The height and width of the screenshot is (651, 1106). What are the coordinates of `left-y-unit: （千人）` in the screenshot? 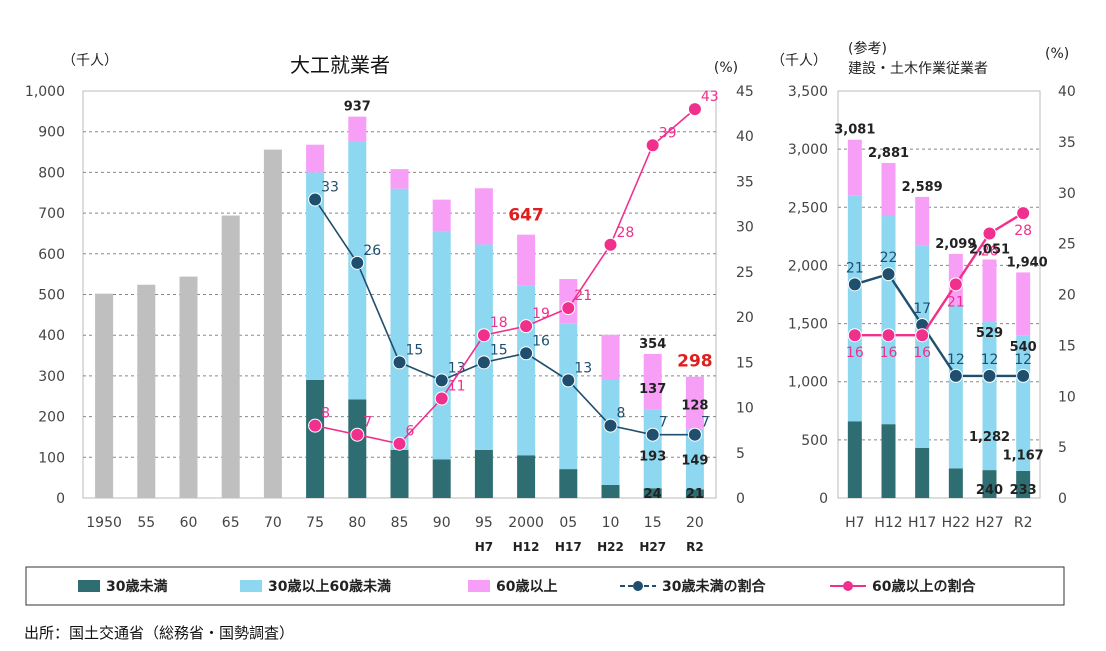 It's located at (90, 61).